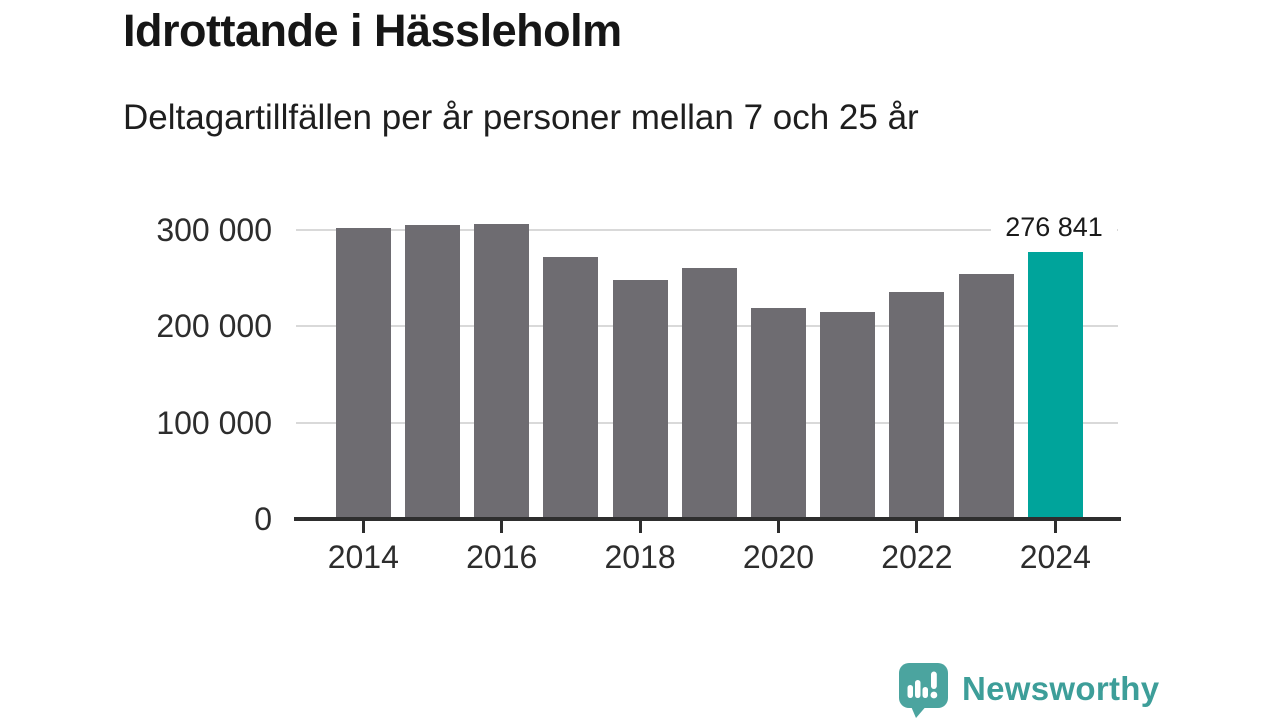 Image resolution: width=1280 pixels, height=720 pixels. Describe the element at coordinates (986, 396) in the screenshot. I see `bar-2023` at that location.